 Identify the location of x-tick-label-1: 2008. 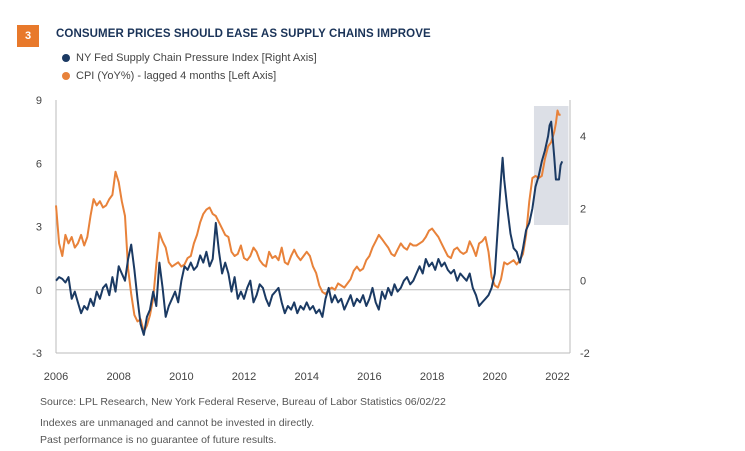
(118, 377).